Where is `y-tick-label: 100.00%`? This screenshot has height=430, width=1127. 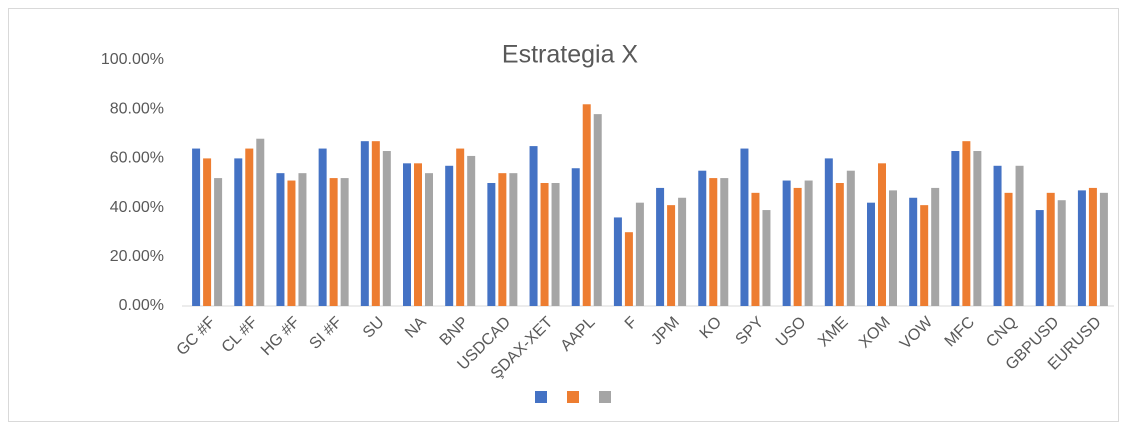
y-tick-label: 100.00% is located at coordinates (132, 59).